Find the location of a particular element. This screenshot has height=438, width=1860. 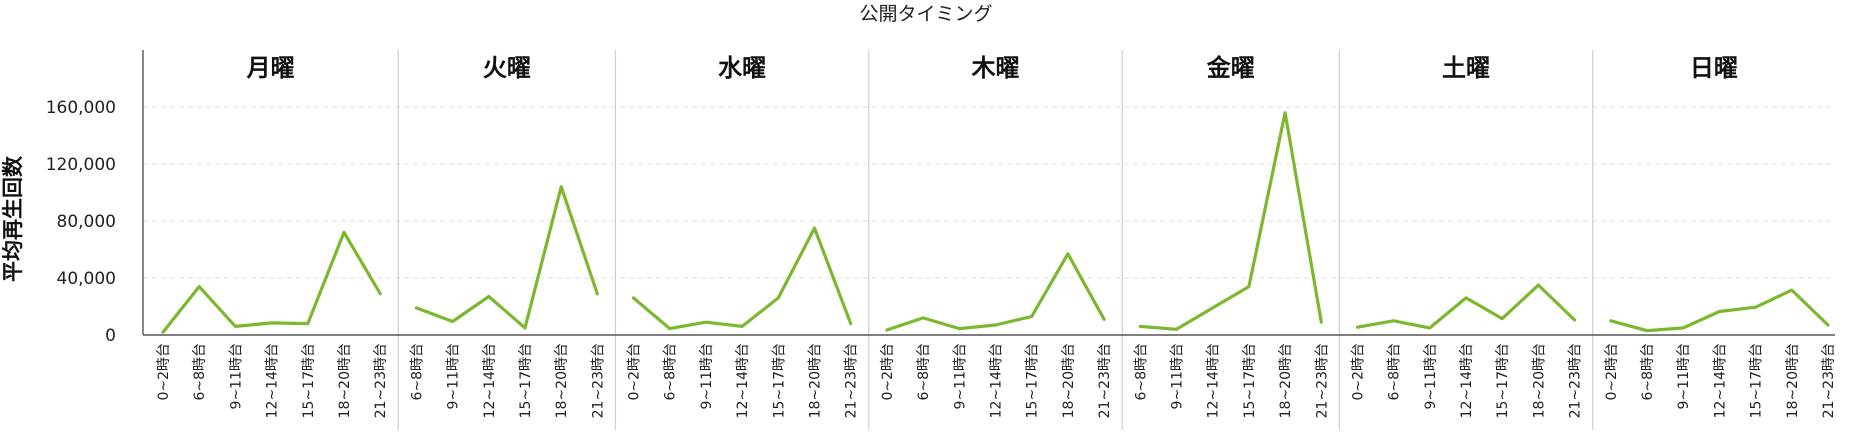

y-tick-labels: 0 40,000 80,000 120,000 160,000 is located at coordinates (81, 222).